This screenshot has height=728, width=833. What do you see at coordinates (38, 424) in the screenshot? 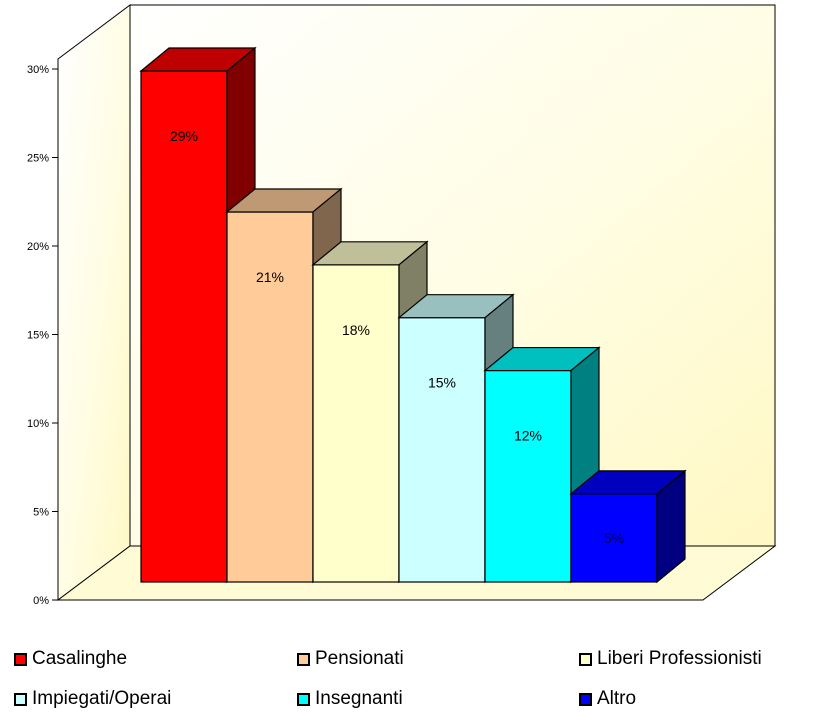
I see `y-tick-label: 10%` at bounding box center [38, 424].